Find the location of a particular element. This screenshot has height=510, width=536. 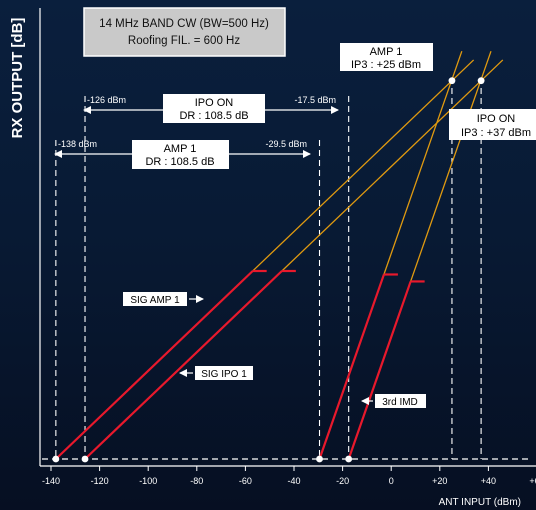

callout-amp-value: IP3 : +25 dBm is located at coordinates (386, 65).